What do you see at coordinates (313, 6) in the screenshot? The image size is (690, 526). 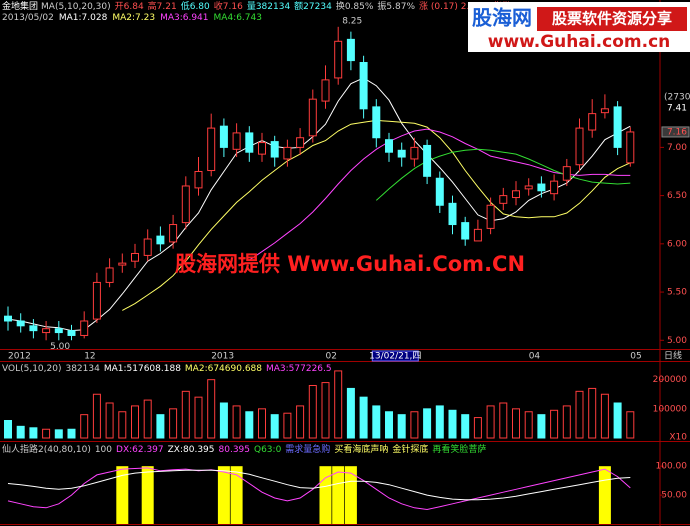 I see `quote-item: 额27234` at bounding box center [313, 6].